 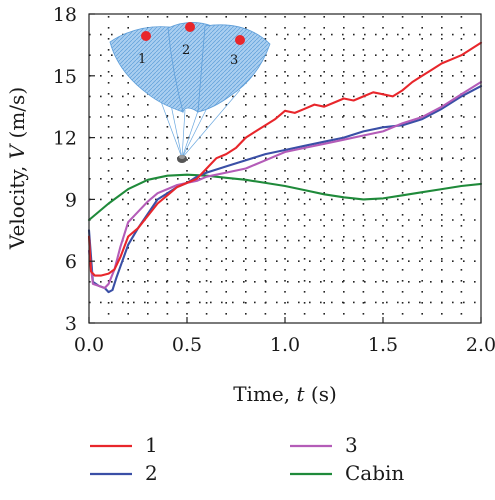 I want to click on y-tick-label: 9, so click(x=71, y=200).